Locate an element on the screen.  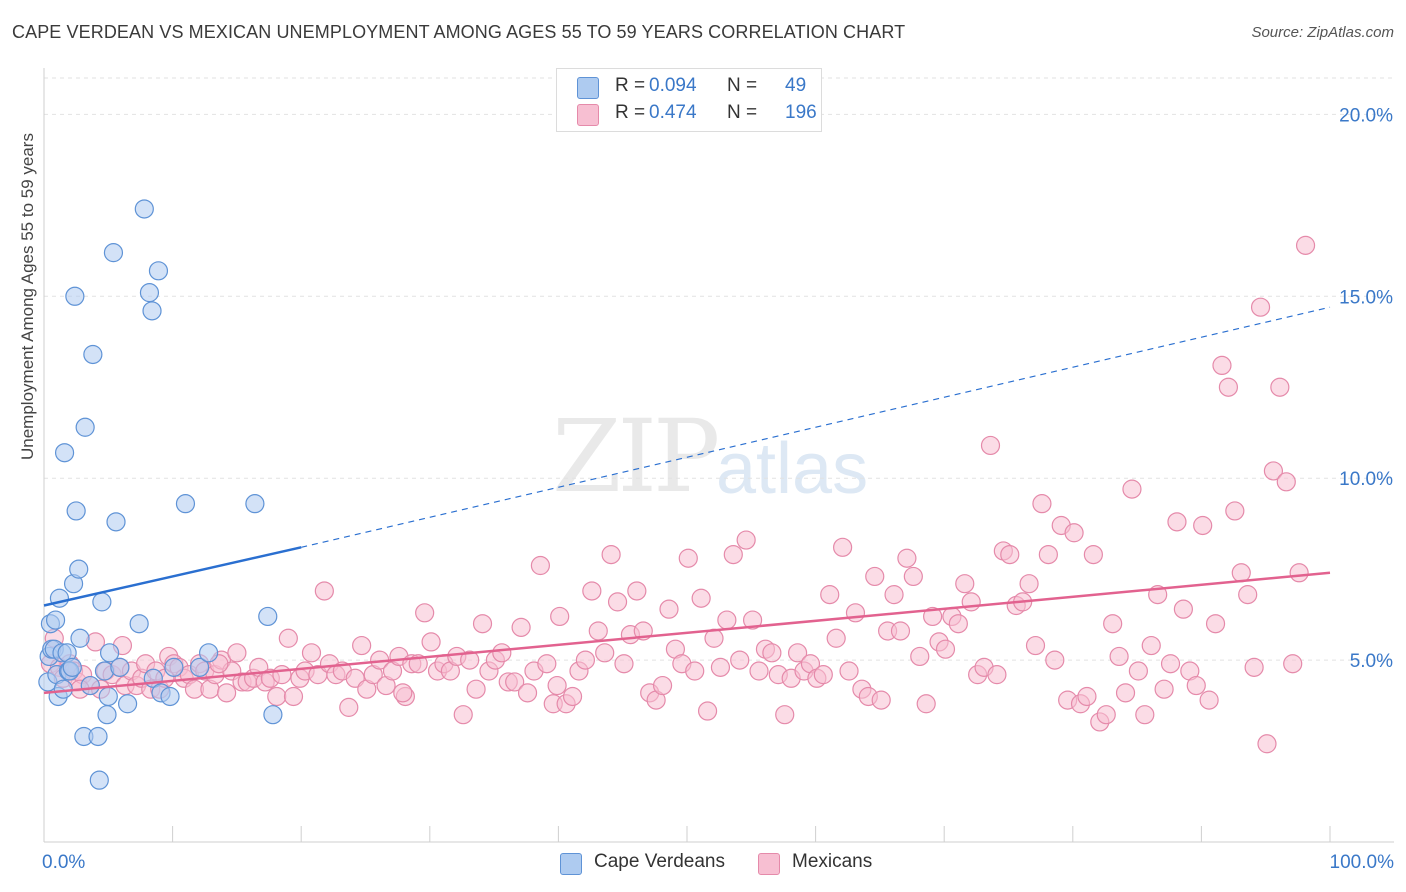
legend-n-value: 49 is located at coordinates (796, 85).